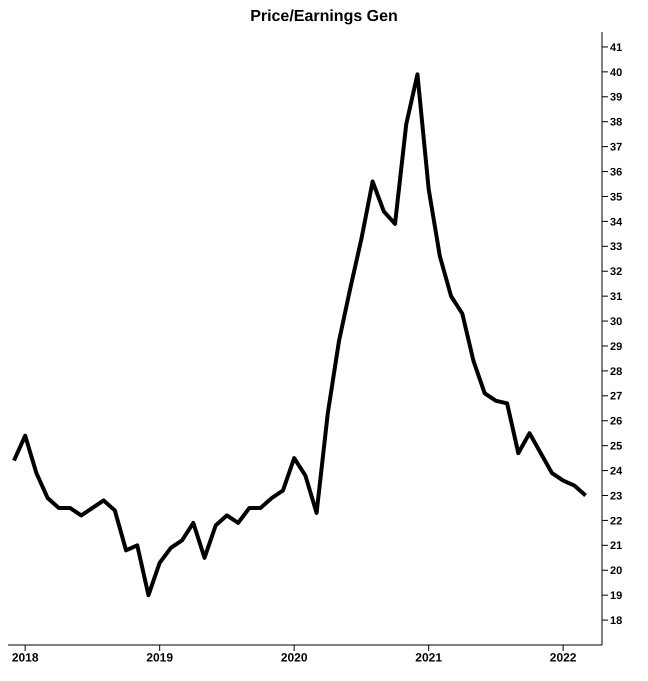 The height and width of the screenshot is (681, 648). I want to click on y-tick-label: 22, so click(616, 521).